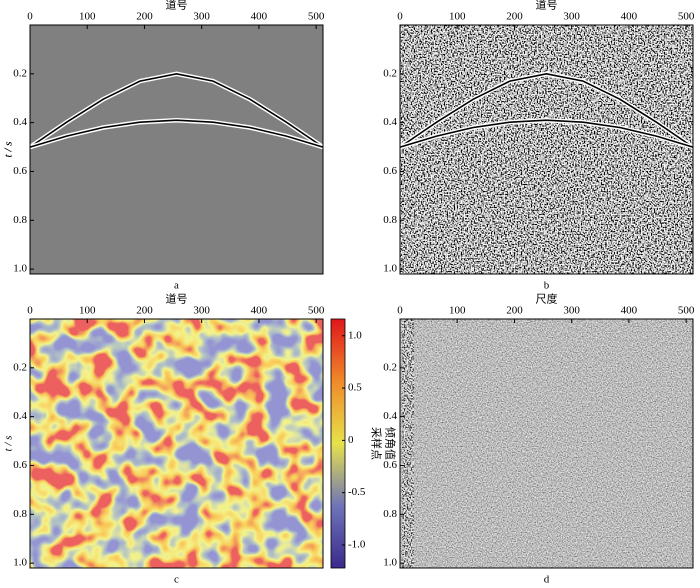 This screenshot has height=588, width=700. I want to click on colorbar-label: 倾角值, so click(389, 443).